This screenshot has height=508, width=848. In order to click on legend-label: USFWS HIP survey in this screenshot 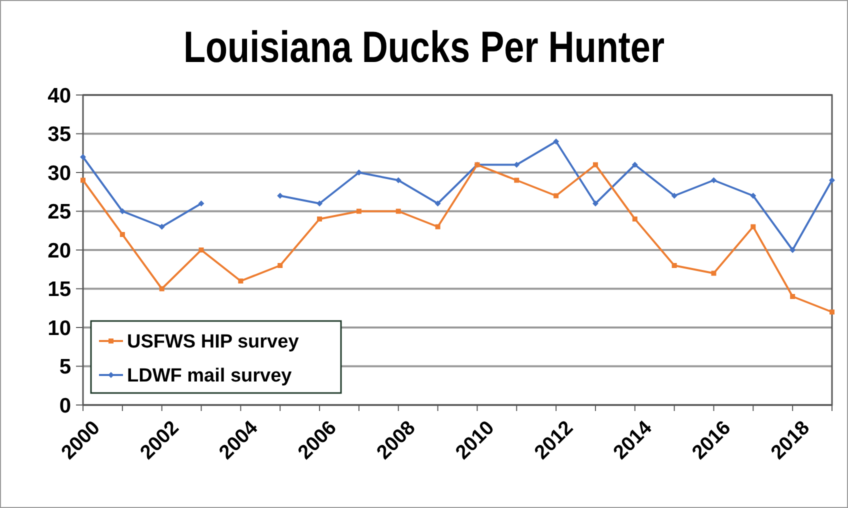, I will do `click(213, 342)`.